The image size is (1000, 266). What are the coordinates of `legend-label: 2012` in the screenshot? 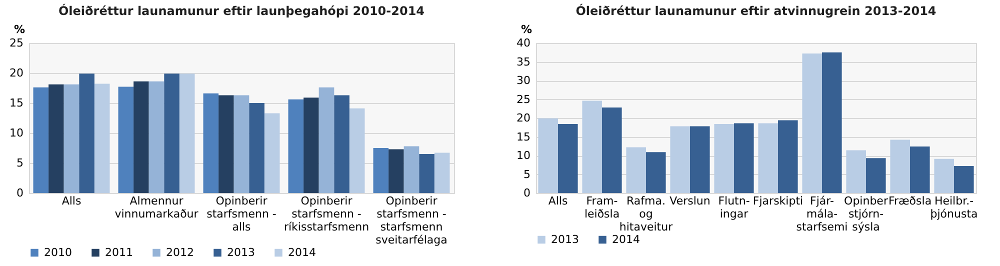 It's located at (180, 252).